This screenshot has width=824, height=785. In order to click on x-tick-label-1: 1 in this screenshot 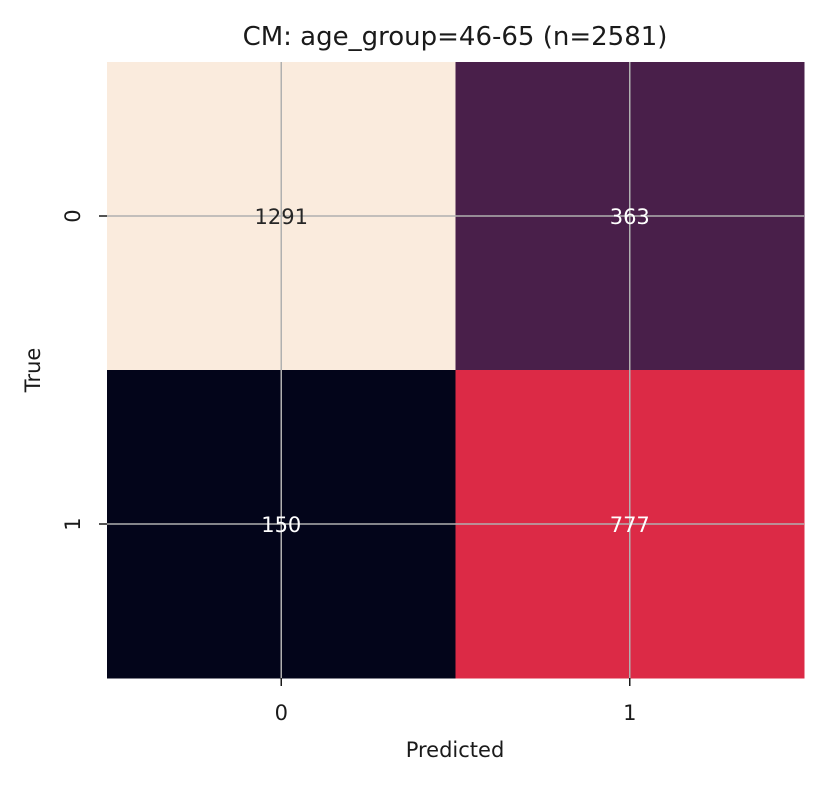, I will do `click(629, 713)`.